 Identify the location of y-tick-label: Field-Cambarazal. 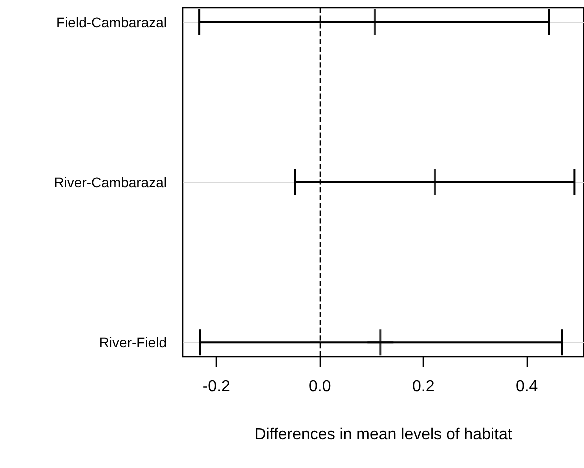
(111, 22).